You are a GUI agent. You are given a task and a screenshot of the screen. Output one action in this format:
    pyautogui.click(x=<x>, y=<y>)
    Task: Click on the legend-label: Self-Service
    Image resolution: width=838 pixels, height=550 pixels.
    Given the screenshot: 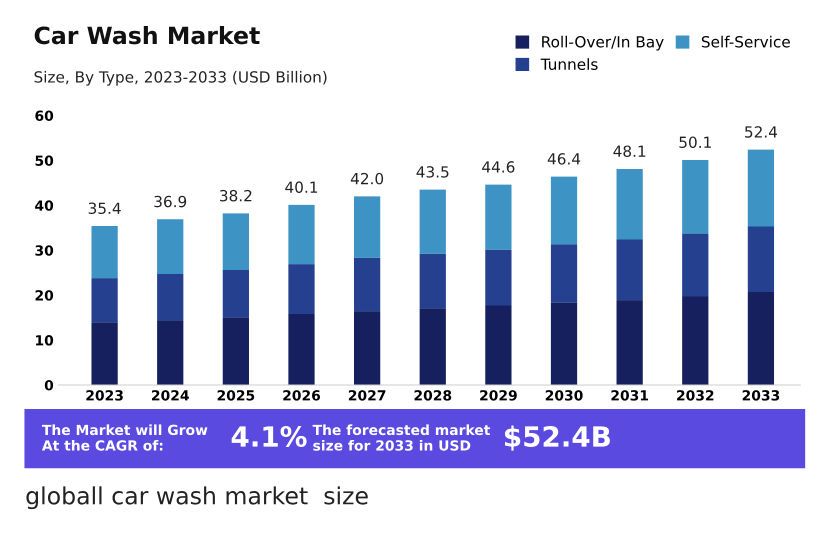 What is the action you would take?
    pyautogui.click(x=746, y=42)
    